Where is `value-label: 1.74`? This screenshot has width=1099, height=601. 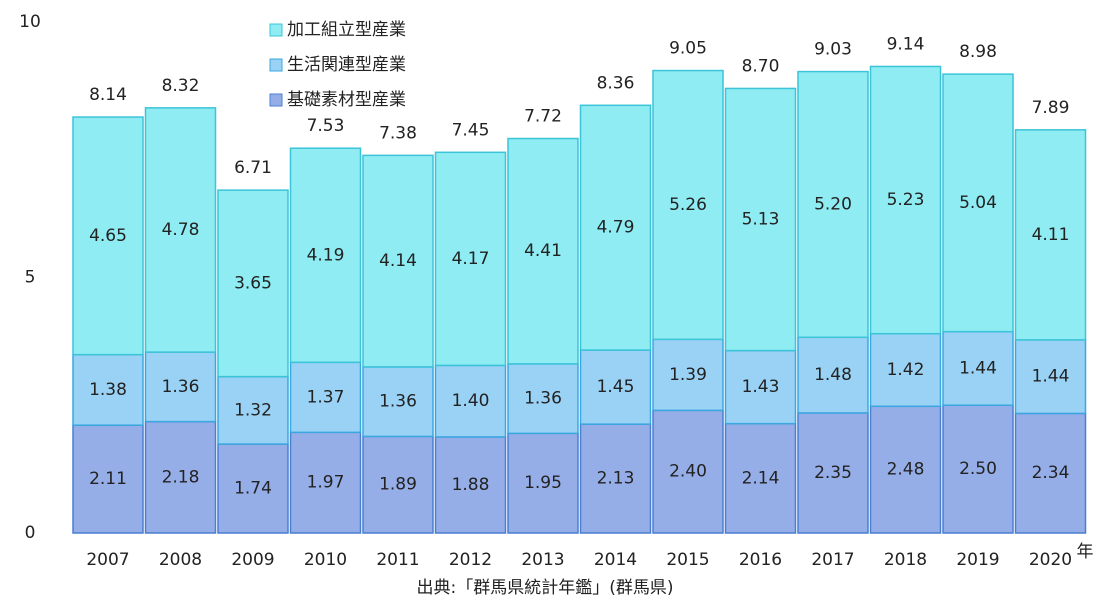 value-label: 1.74 is located at coordinates (253, 489).